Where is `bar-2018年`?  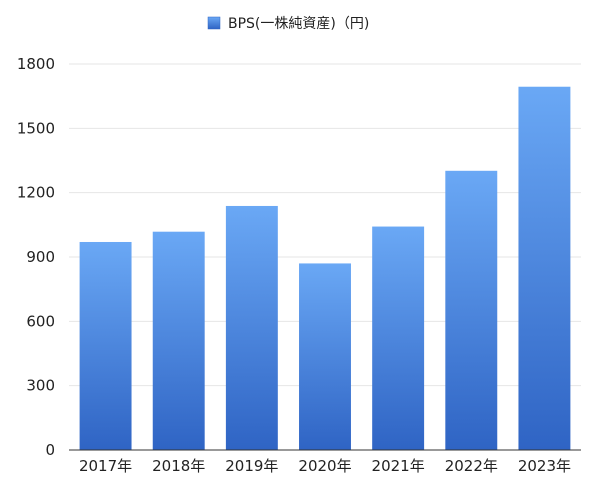 bar-2018年 is located at coordinates (178, 340).